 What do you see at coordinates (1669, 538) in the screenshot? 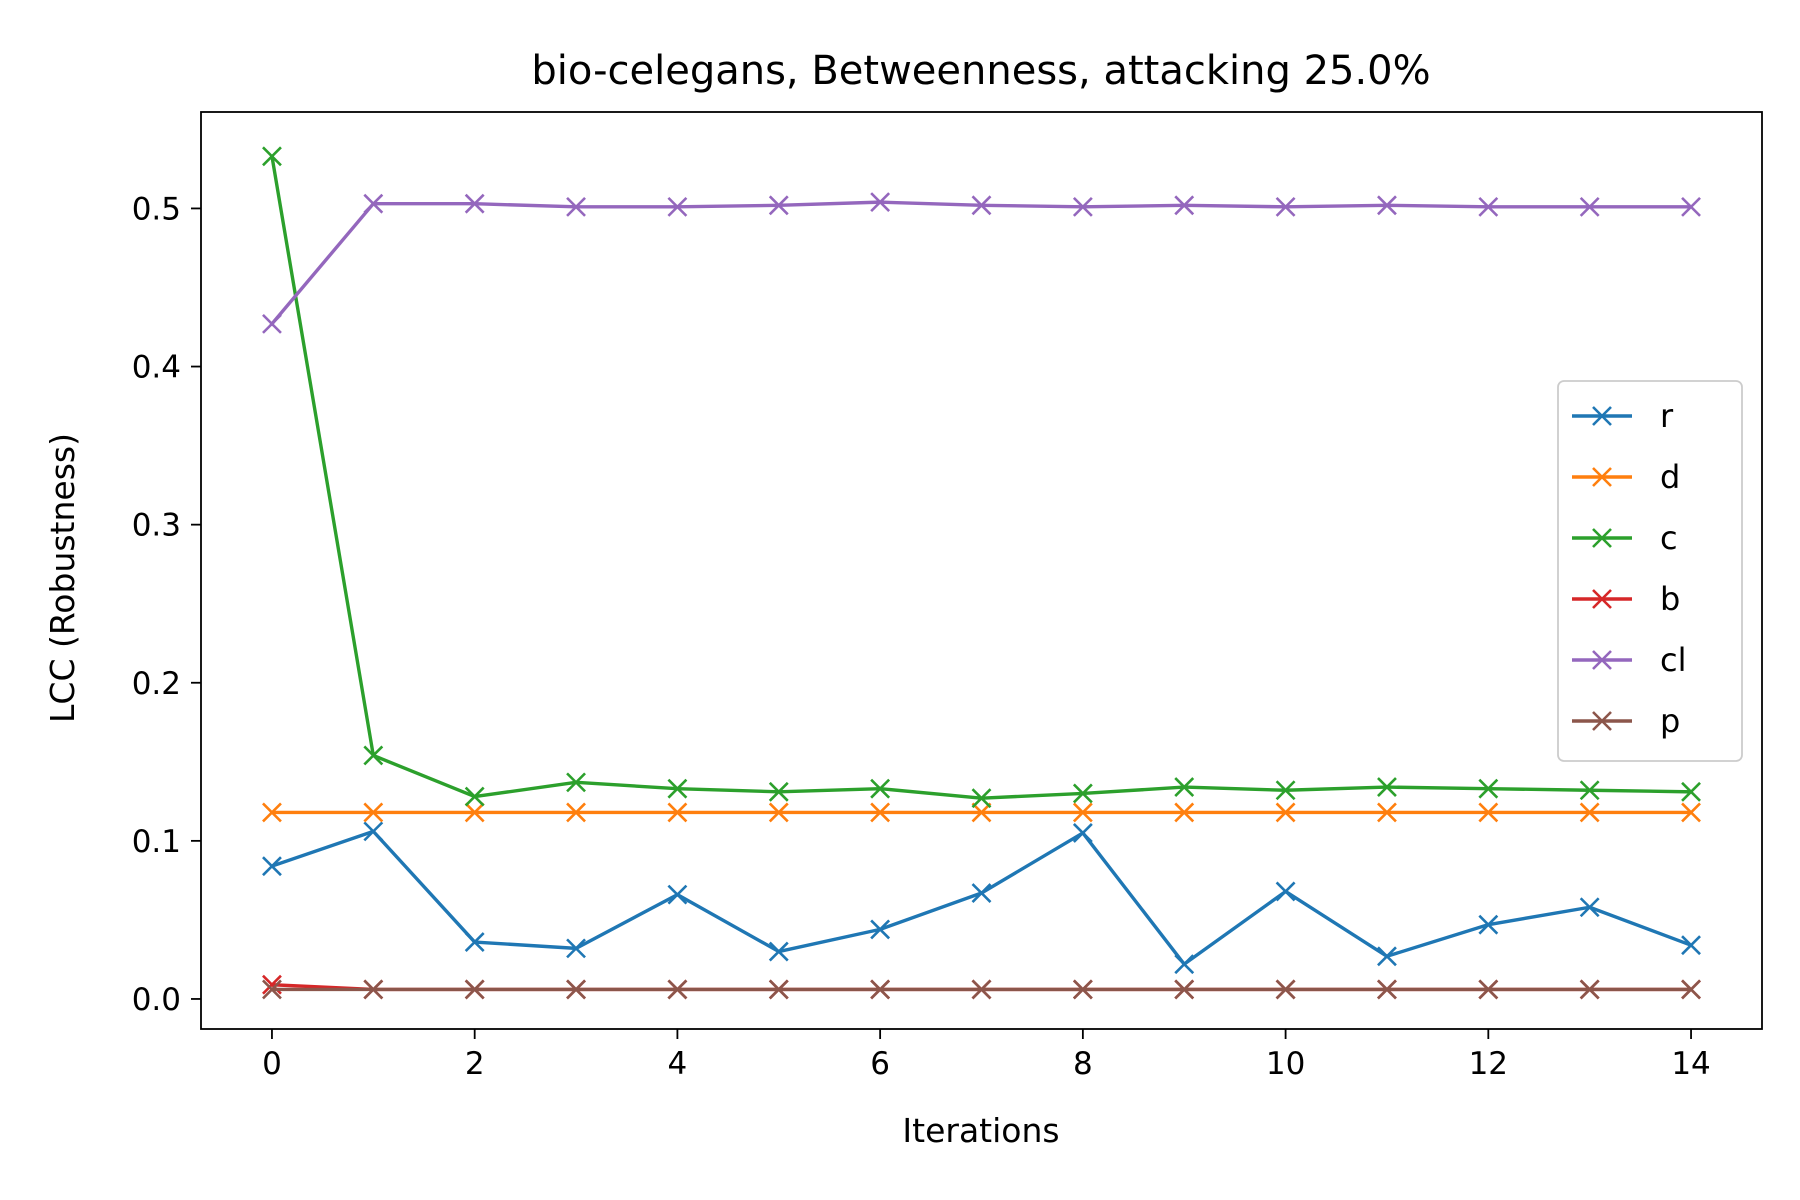
I see `legend-label: c` at bounding box center [1669, 538].